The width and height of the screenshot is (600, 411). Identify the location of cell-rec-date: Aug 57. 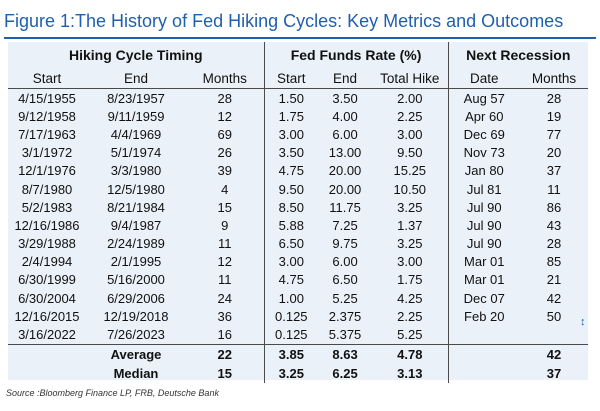
(484, 98).